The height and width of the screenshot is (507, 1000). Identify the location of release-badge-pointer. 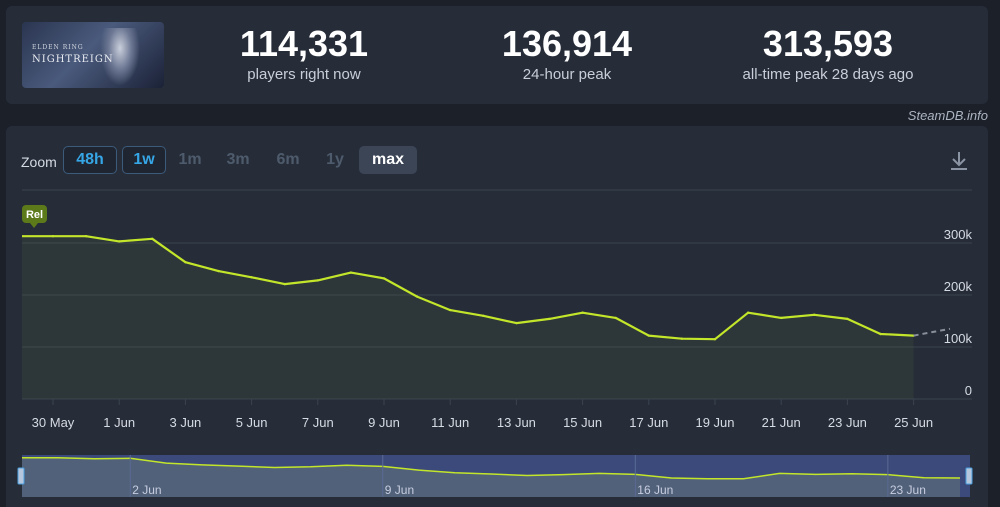
(34, 225).